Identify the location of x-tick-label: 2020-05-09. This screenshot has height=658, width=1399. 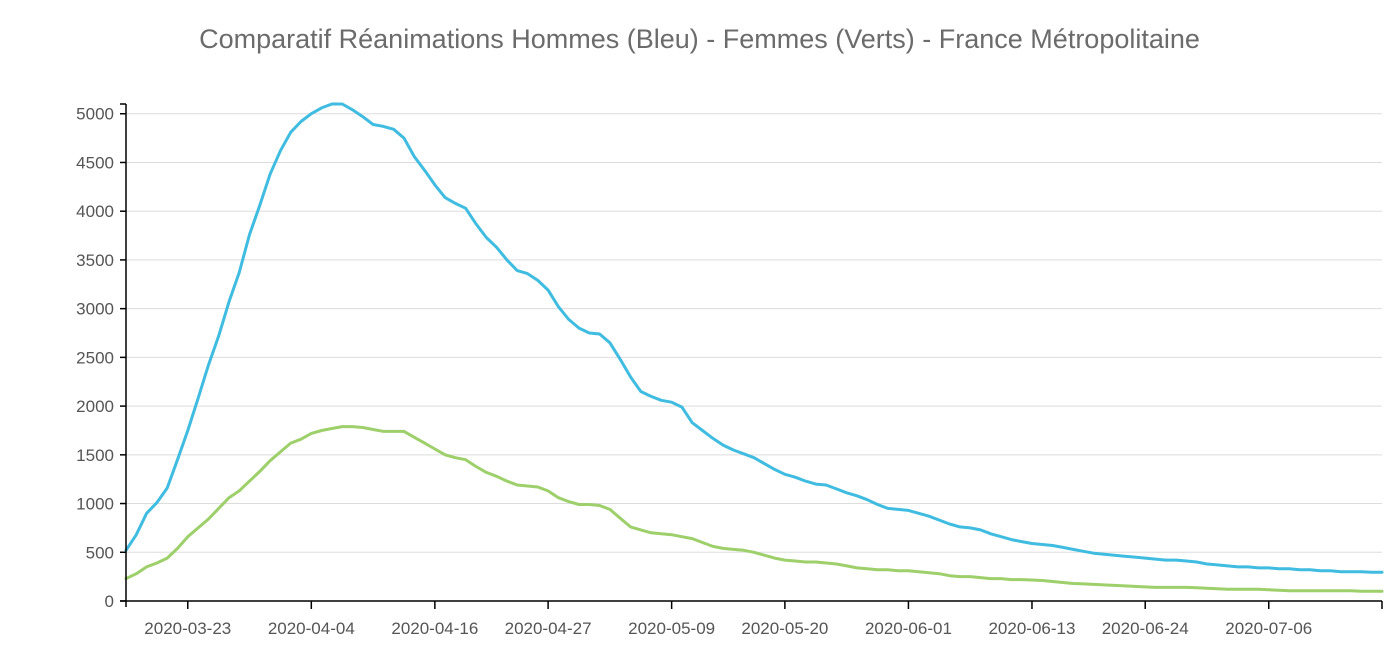
(671, 628).